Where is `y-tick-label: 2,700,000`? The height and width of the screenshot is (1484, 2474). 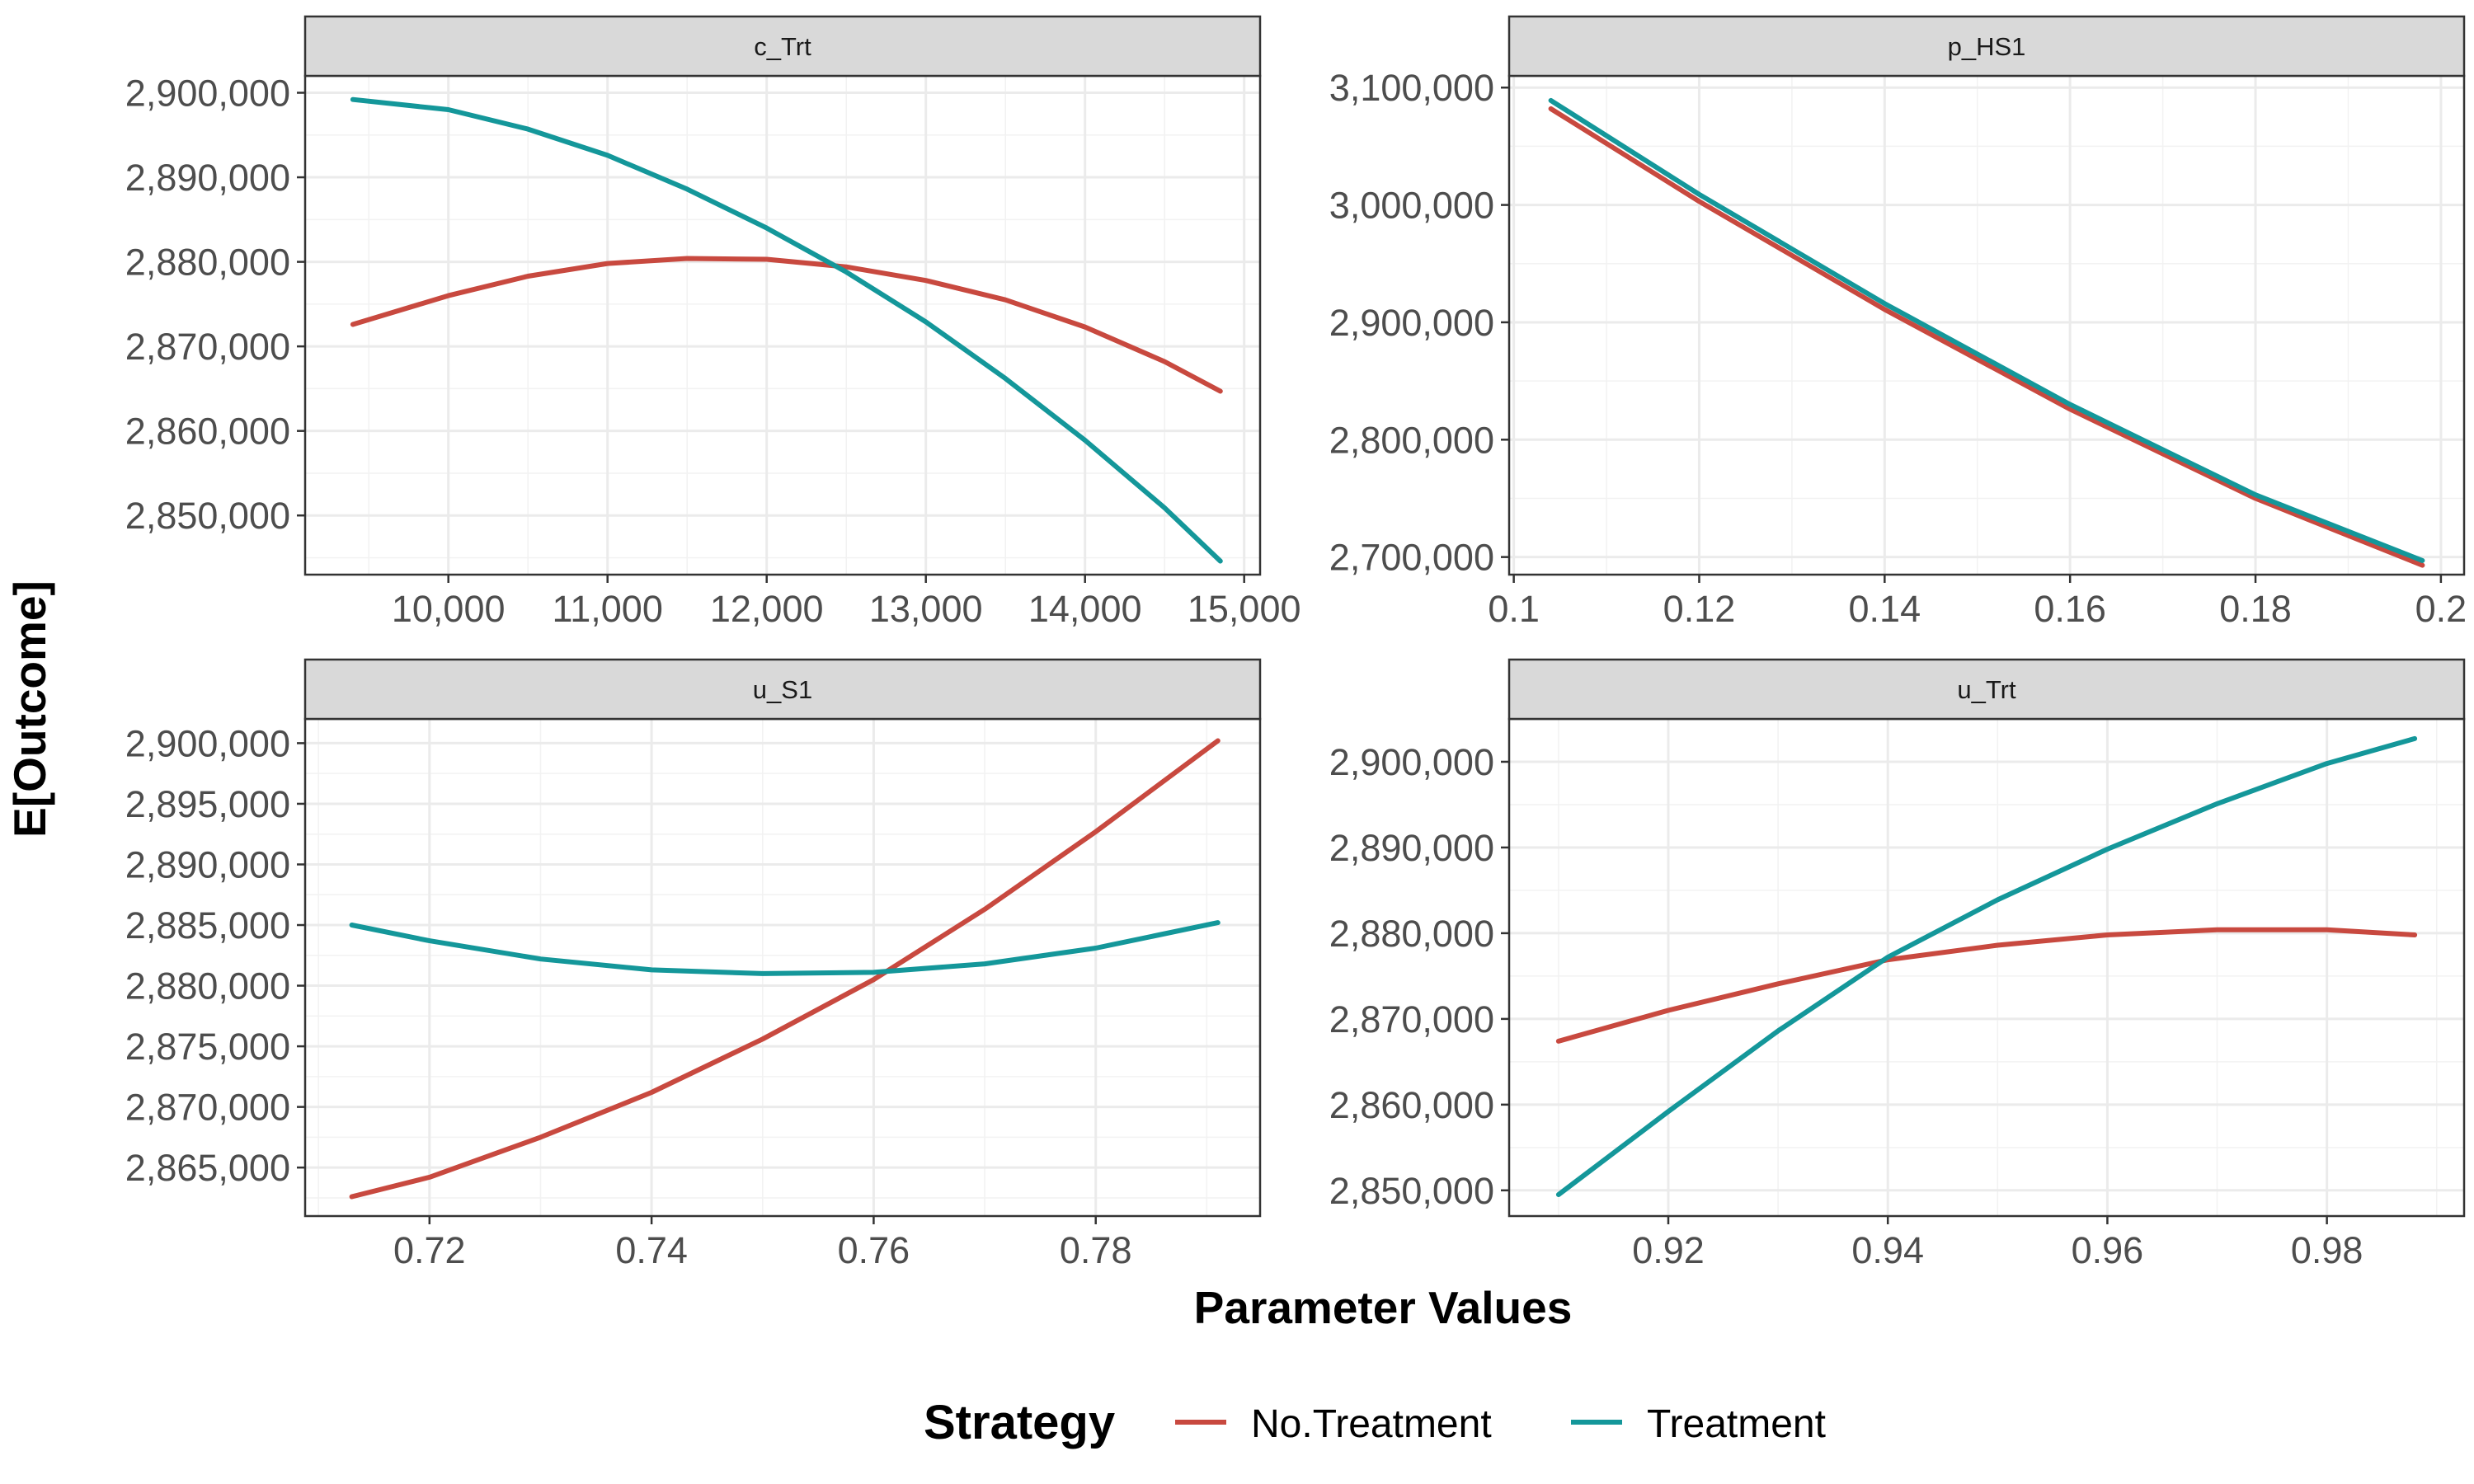 y-tick-label: 2,700,000 is located at coordinates (1411, 558).